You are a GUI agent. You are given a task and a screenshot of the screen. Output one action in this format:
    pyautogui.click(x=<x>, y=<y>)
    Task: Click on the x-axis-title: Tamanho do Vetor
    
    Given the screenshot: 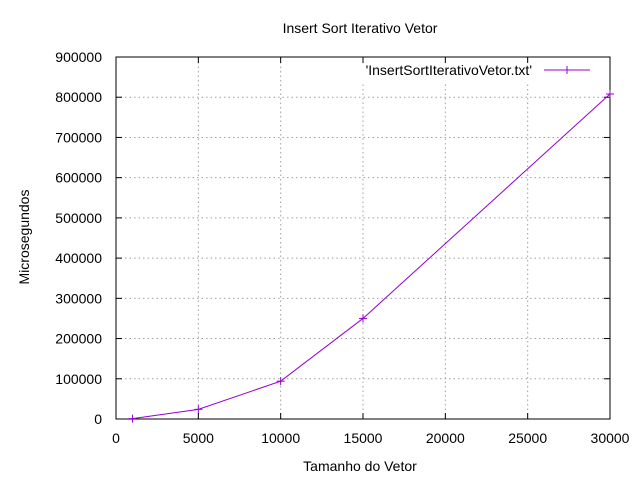 What is the action you would take?
    pyautogui.click(x=360, y=466)
    